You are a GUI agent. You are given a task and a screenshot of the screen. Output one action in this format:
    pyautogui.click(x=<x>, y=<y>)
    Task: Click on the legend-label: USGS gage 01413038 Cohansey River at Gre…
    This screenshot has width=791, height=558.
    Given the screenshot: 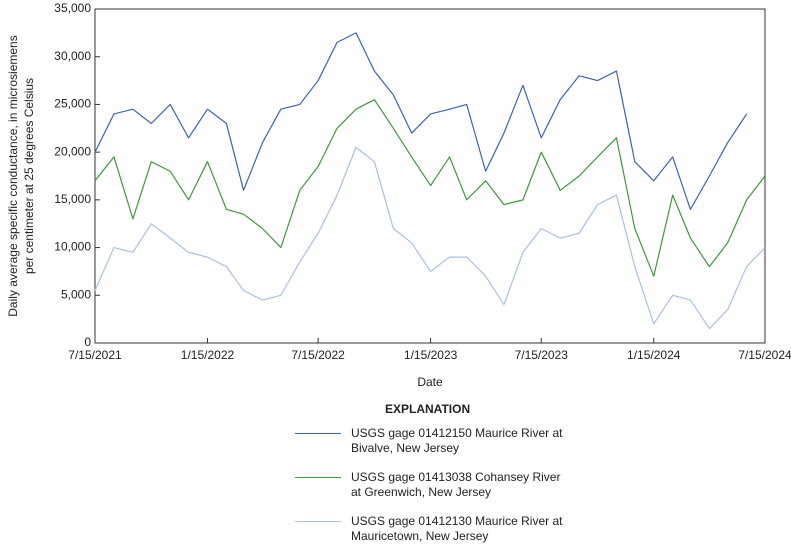 What is the action you would take?
    pyautogui.click(x=456, y=484)
    